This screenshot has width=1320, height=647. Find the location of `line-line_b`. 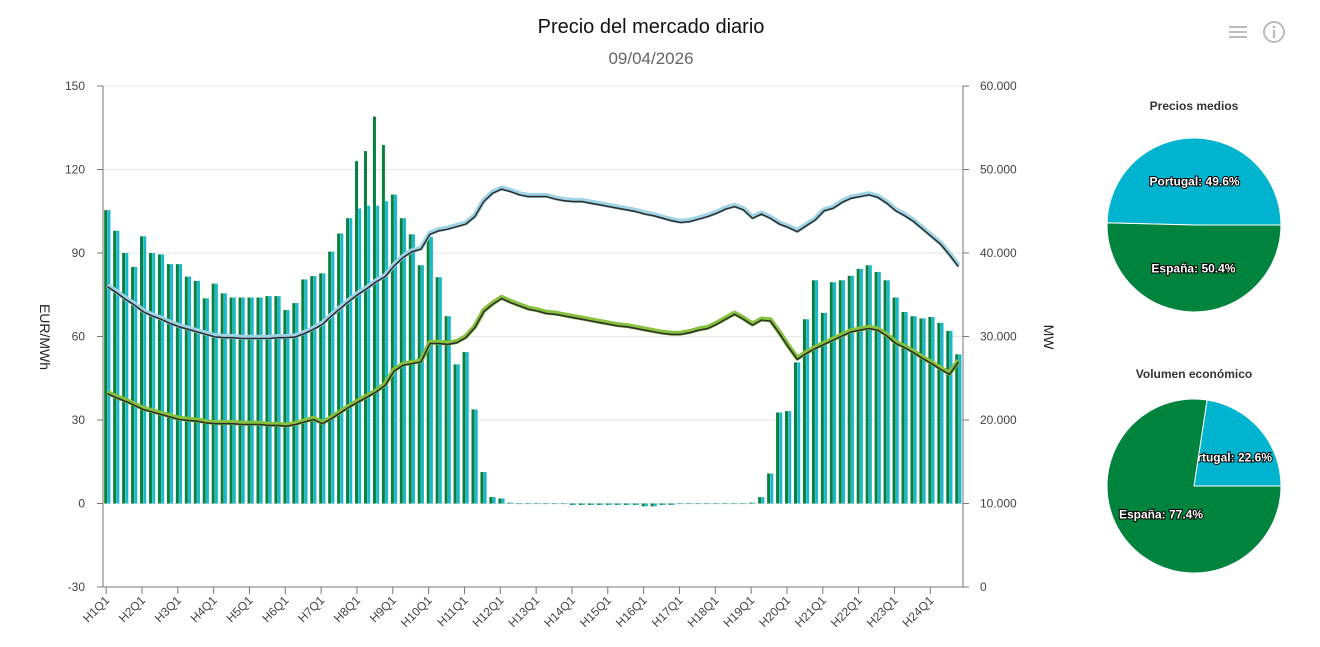

line-line_b is located at coordinates (533, 362).